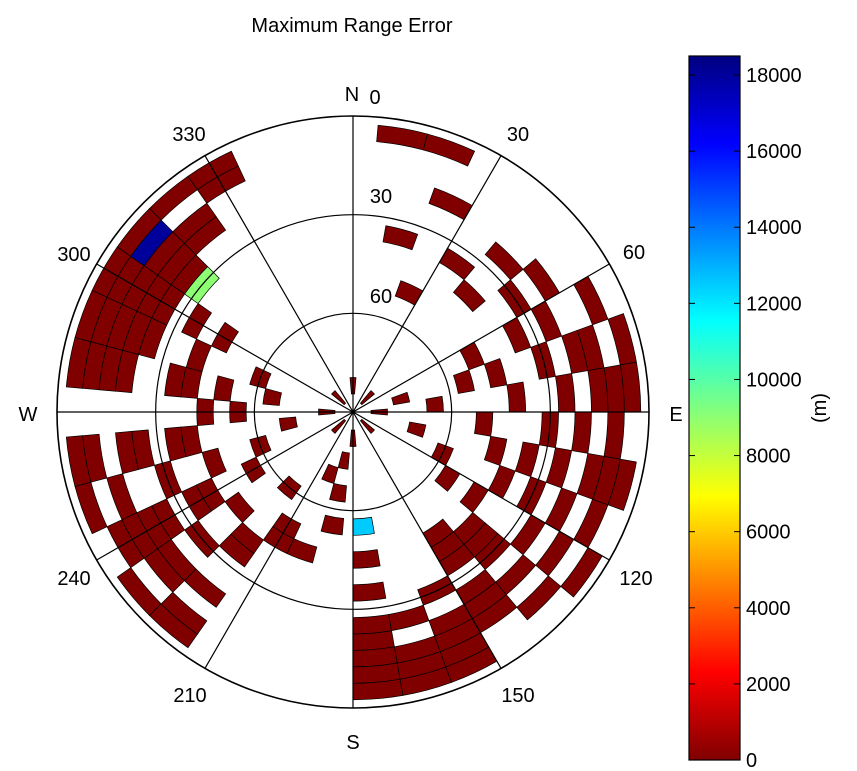  I want to click on colorbar-tick-label-16000: 16000, so click(774, 152).